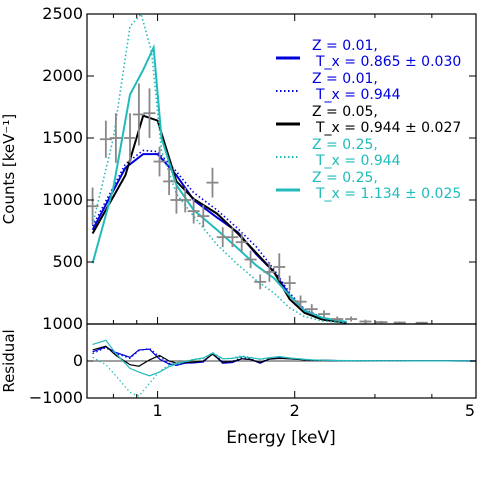 The image size is (485, 489). I want to click on x-tick-label-2: 2, so click(295, 410).